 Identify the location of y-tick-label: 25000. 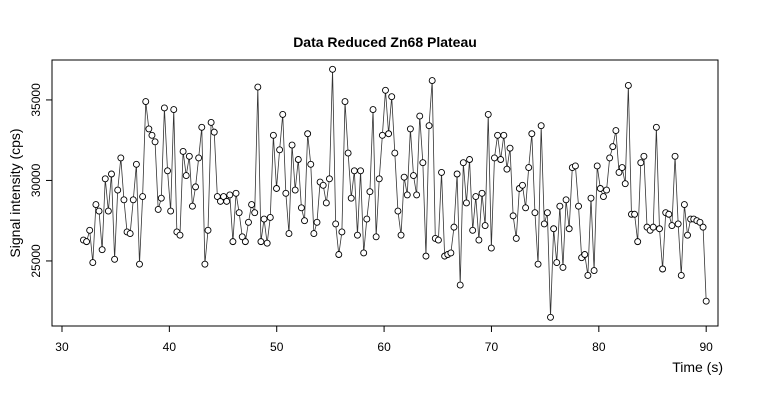
(36, 261).